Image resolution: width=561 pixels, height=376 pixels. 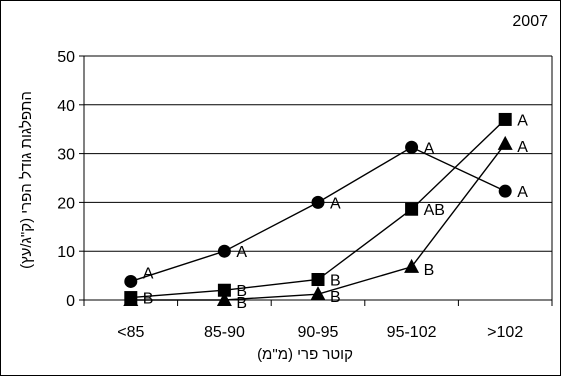 What do you see at coordinates (130, 332) in the screenshot?
I see `x-tick-label: <85` at bounding box center [130, 332].